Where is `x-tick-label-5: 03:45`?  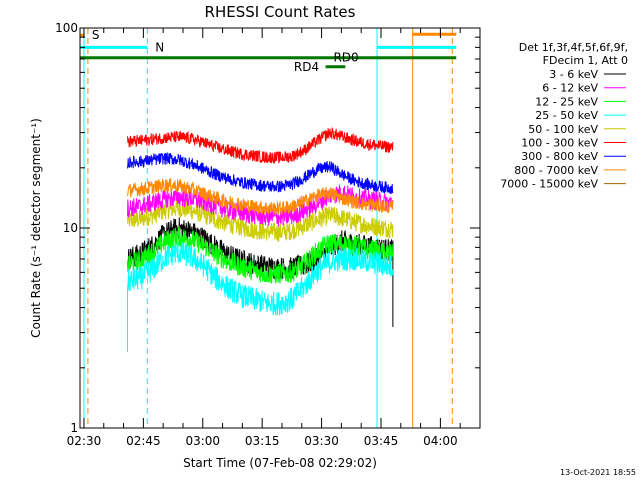
x-tick-label-5: 03:45 is located at coordinates (381, 441).